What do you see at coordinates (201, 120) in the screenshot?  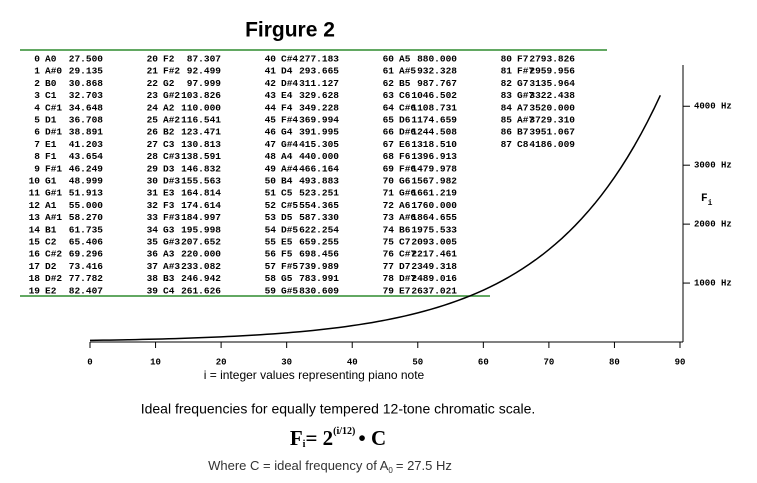 I see `note-frequency: 116.541` at bounding box center [201, 120].